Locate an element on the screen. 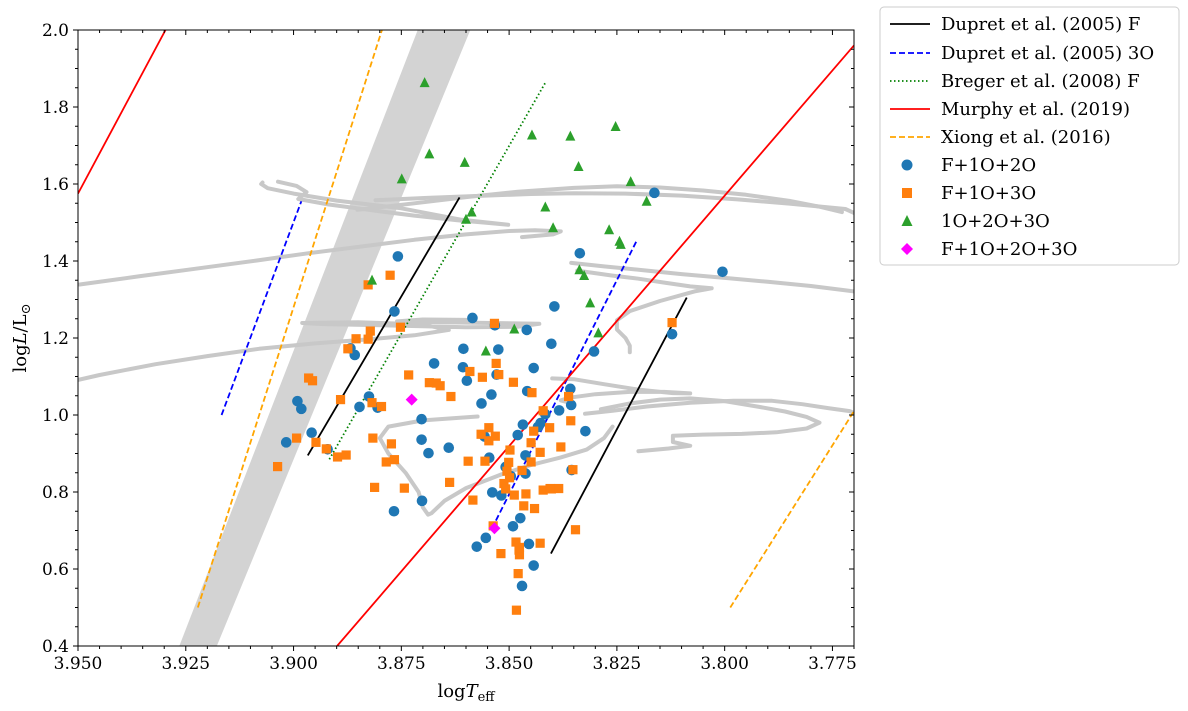 This screenshot has height=711, width=1188. legend-frame is located at coordinates (1029, 136).